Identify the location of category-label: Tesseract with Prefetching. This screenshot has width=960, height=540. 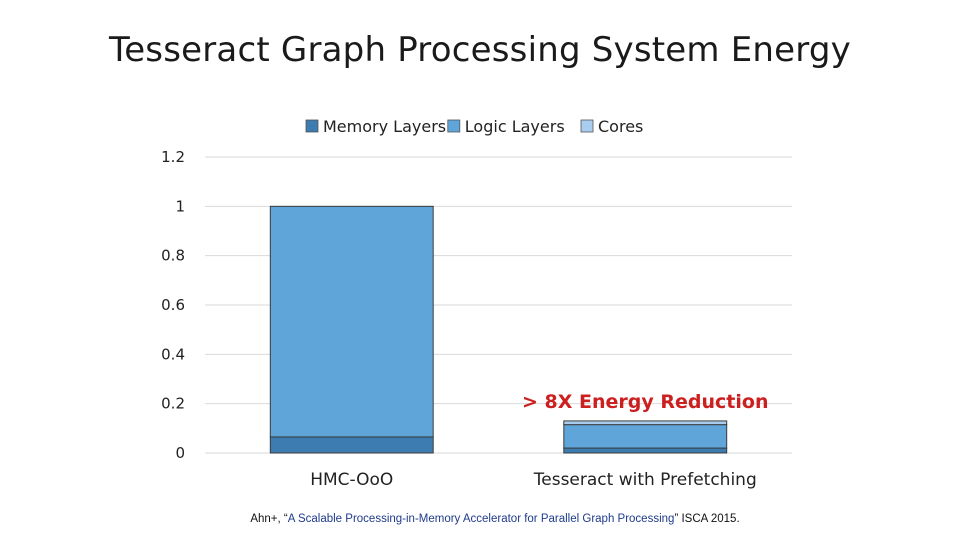
(645, 480).